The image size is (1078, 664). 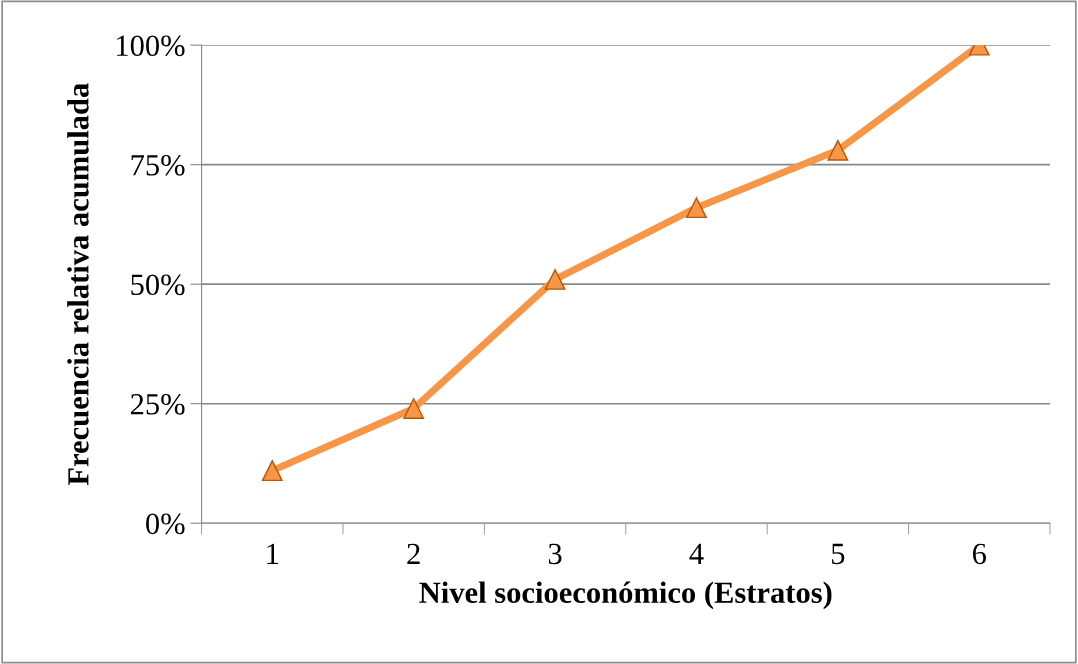 What do you see at coordinates (151, 46) in the screenshot?
I see `y-tick-label: 100%` at bounding box center [151, 46].